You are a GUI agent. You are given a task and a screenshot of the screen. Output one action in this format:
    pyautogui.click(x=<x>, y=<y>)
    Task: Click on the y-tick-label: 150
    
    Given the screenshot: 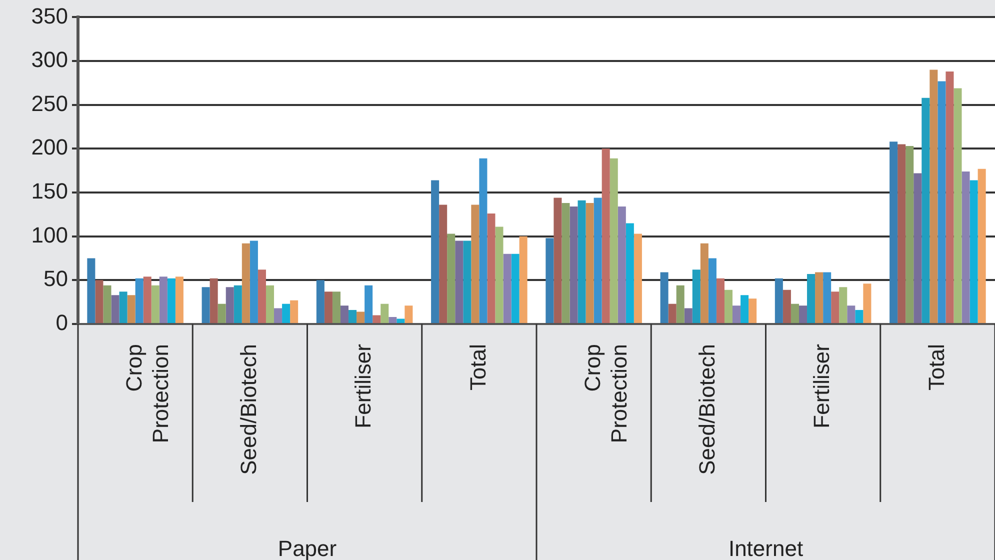 What is the action you would take?
    pyautogui.click(x=49, y=191)
    